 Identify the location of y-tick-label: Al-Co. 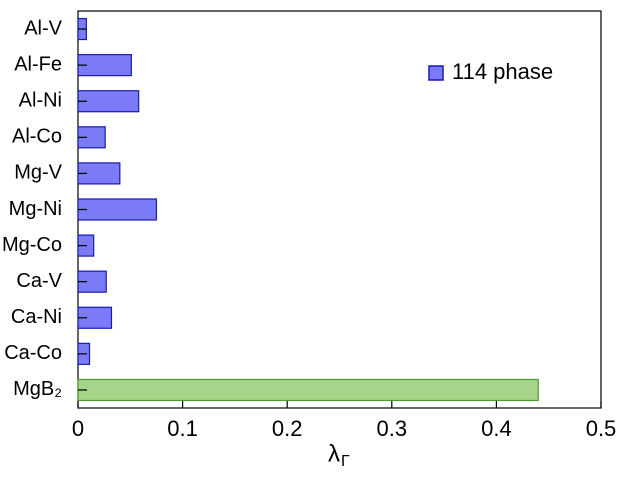
(37, 137).